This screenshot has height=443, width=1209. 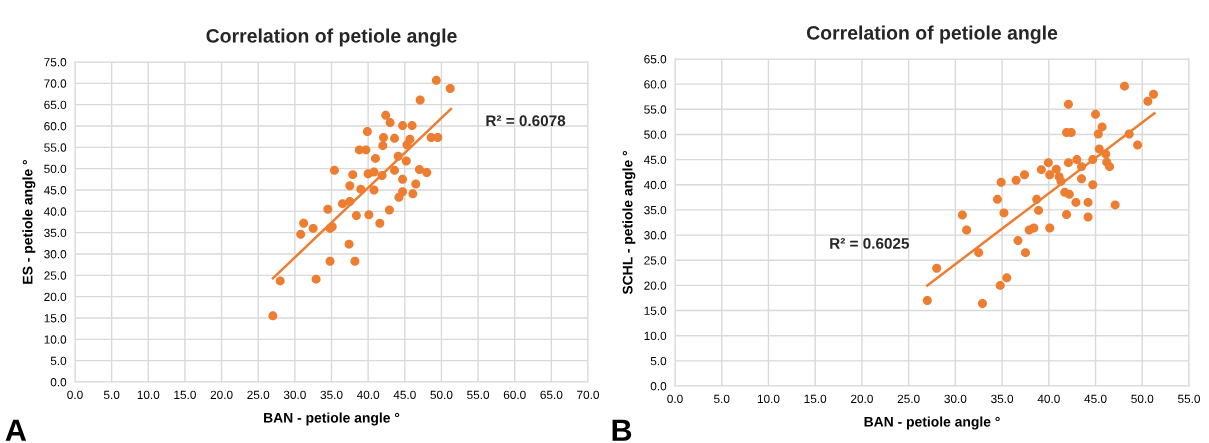 What do you see at coordinates (629, 222) in the screenshot?
I see `y-axis-title: SCHL - petiole angle °` at bounding box center [629, 222].